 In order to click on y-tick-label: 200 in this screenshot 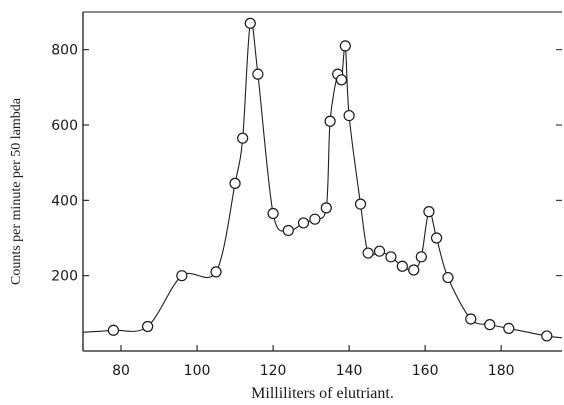, I will do `click(64, 277)`.